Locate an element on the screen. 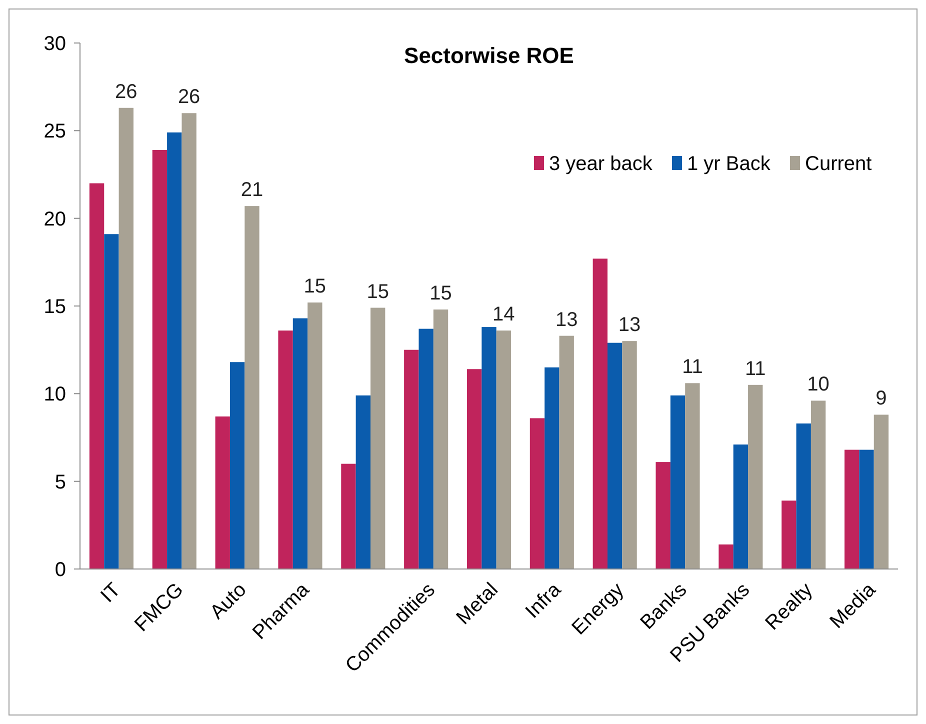 The height and width of the screenshot is (724, 926). y-tick-label: 20 is located at coordinates (55, 219).